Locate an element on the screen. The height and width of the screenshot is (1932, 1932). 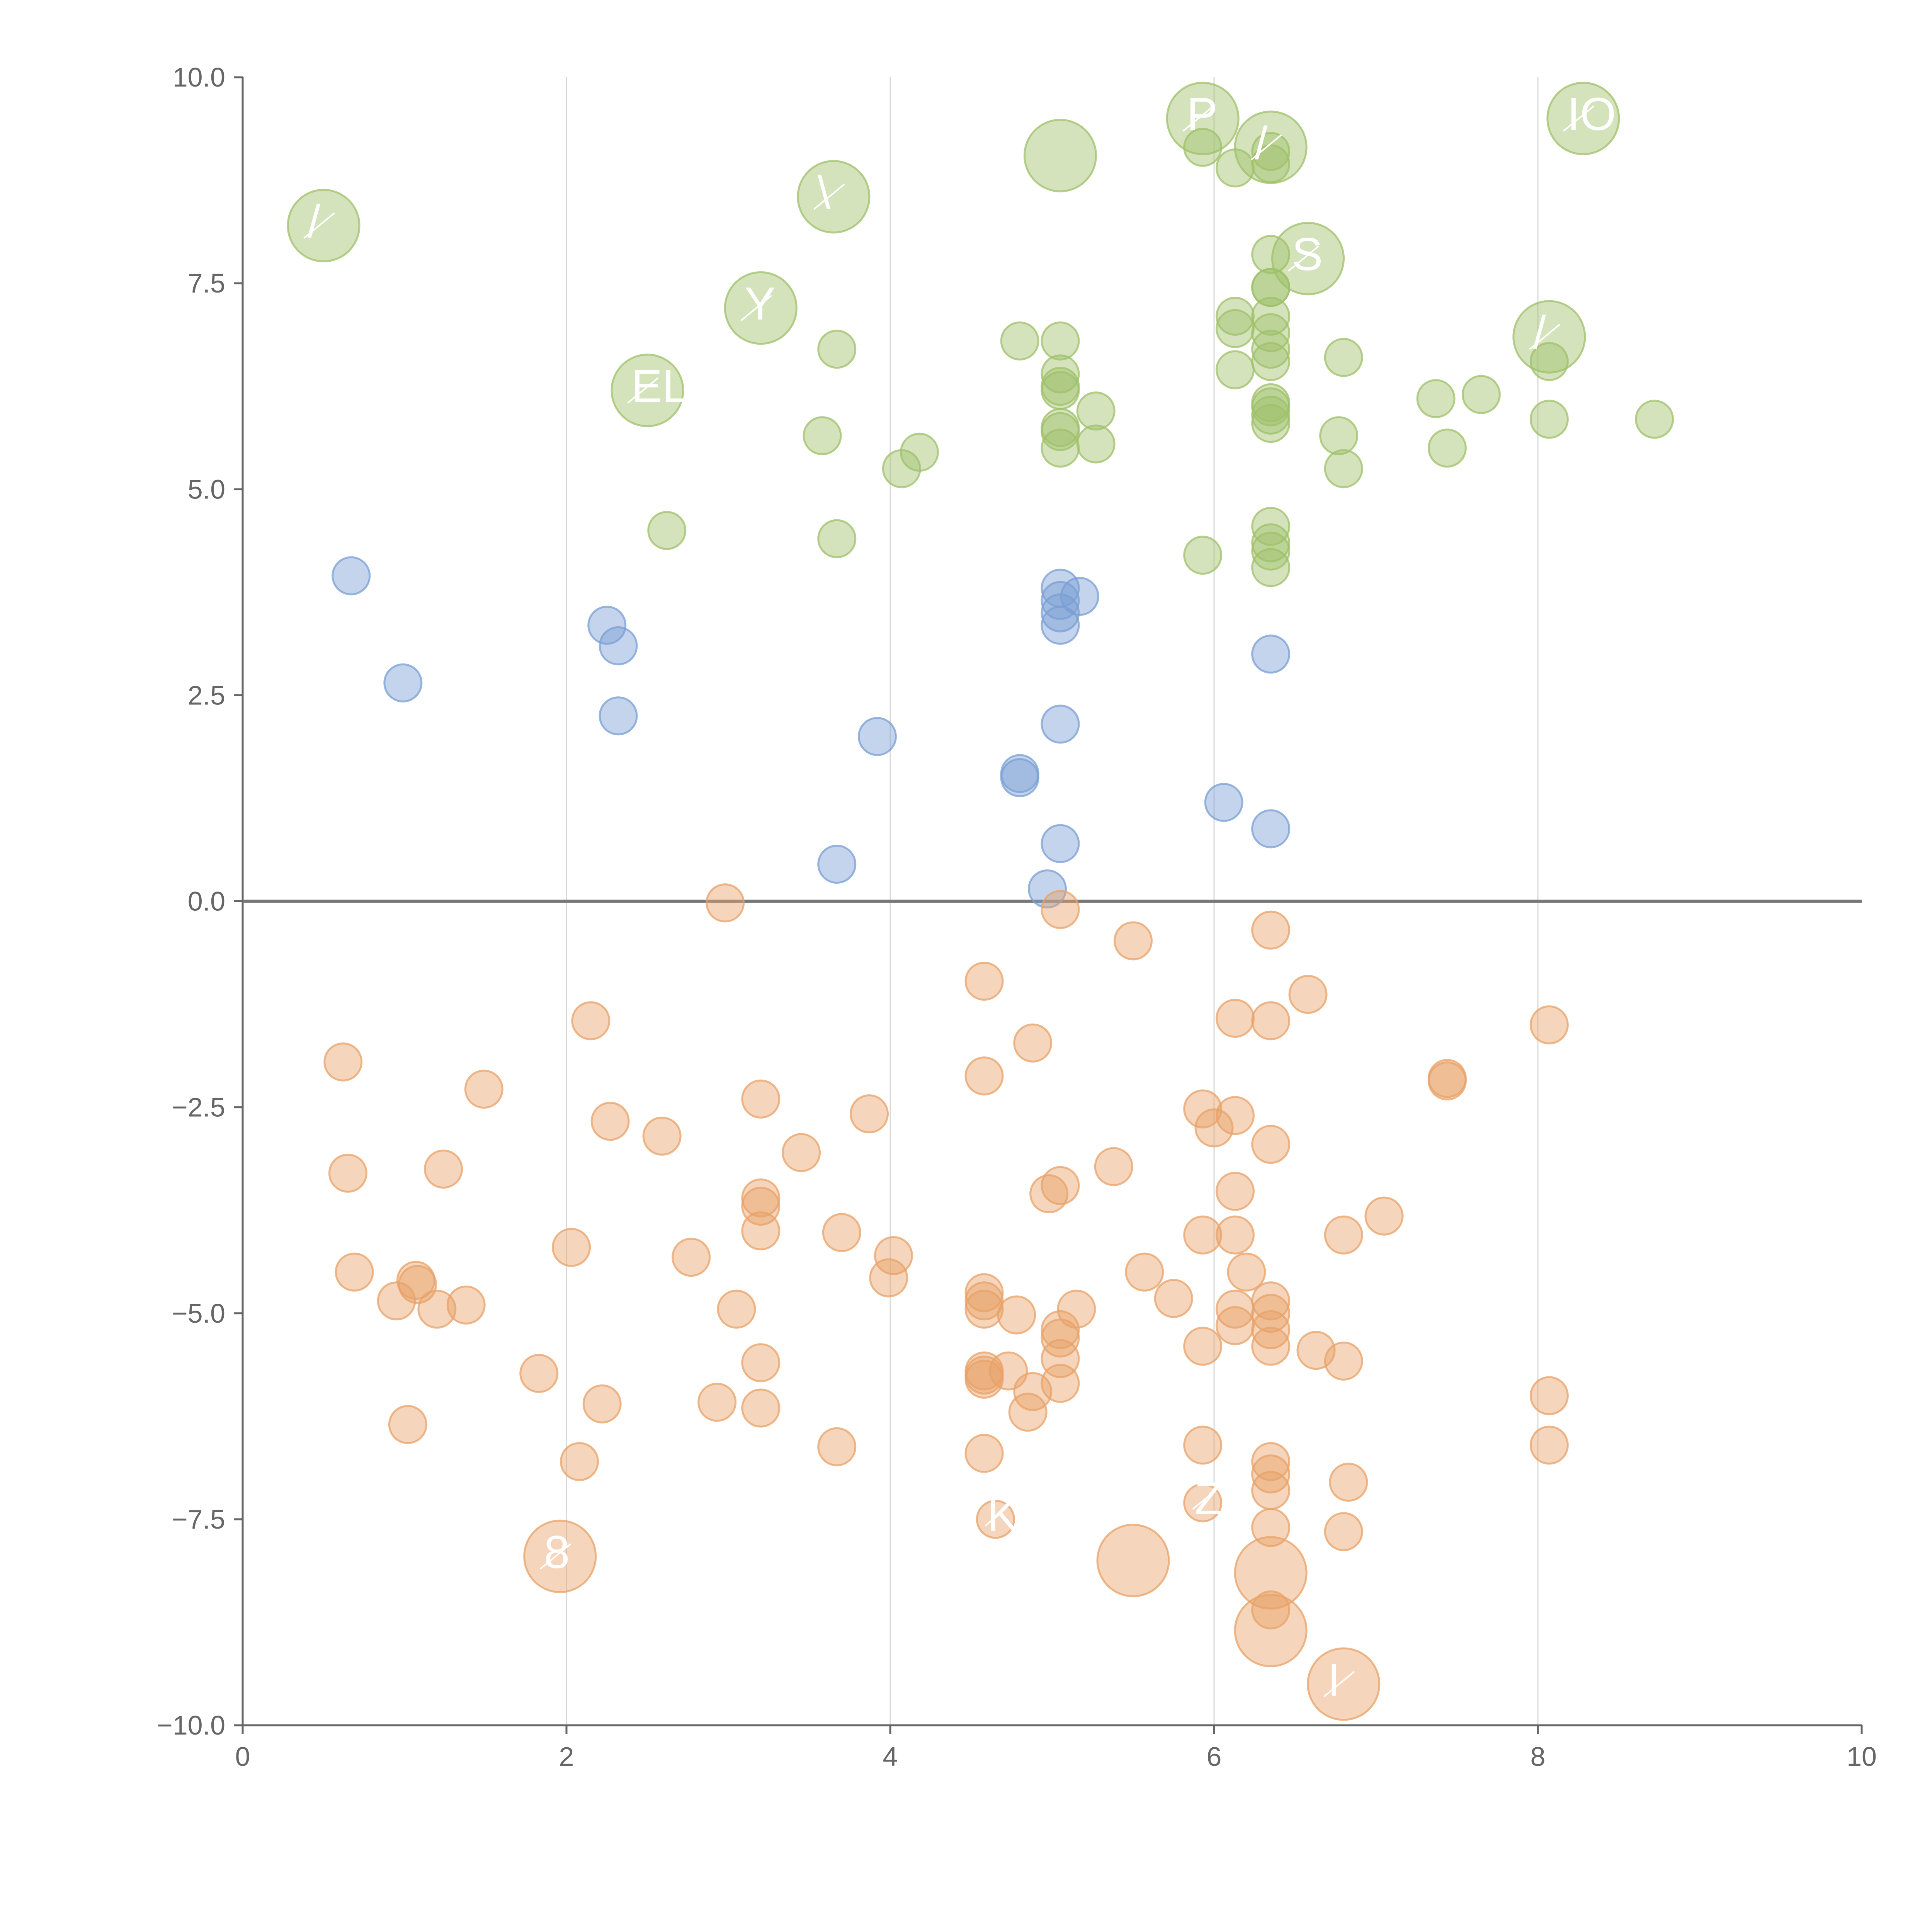
point-label: Y is located at coordinates (760, 304).